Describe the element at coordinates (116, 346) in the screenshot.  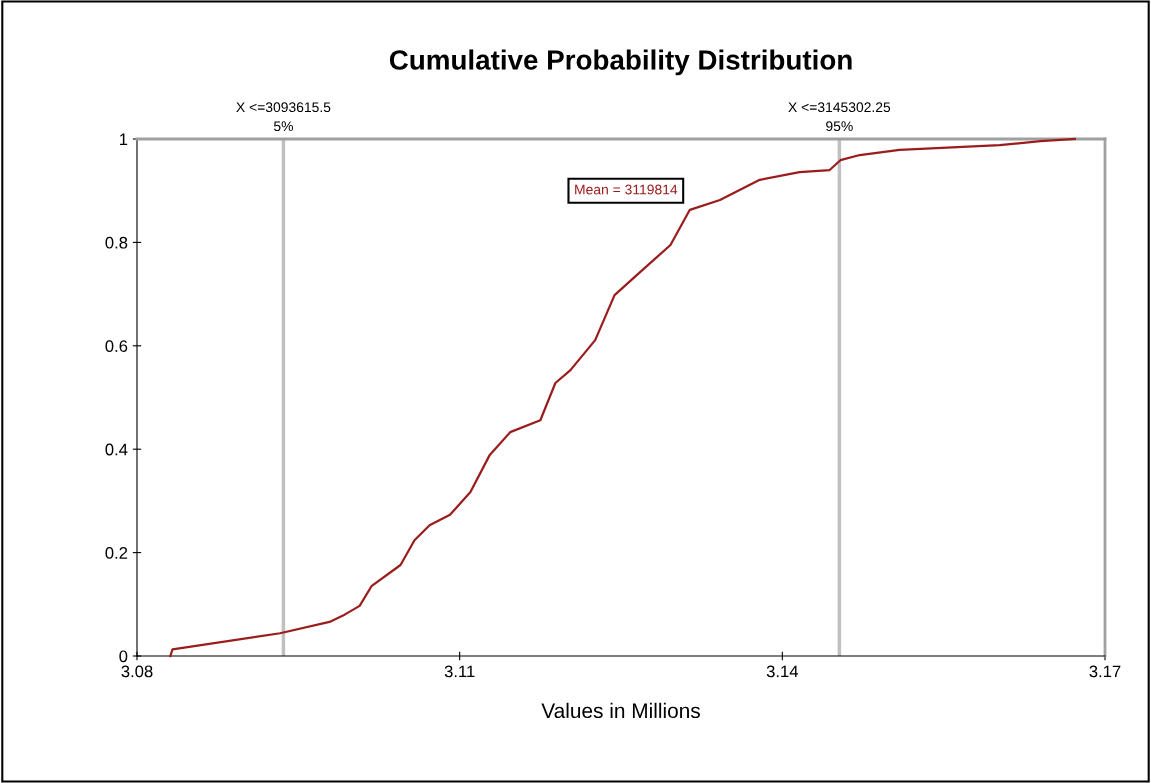
I see `y-tick-label: 0.6` at that location.